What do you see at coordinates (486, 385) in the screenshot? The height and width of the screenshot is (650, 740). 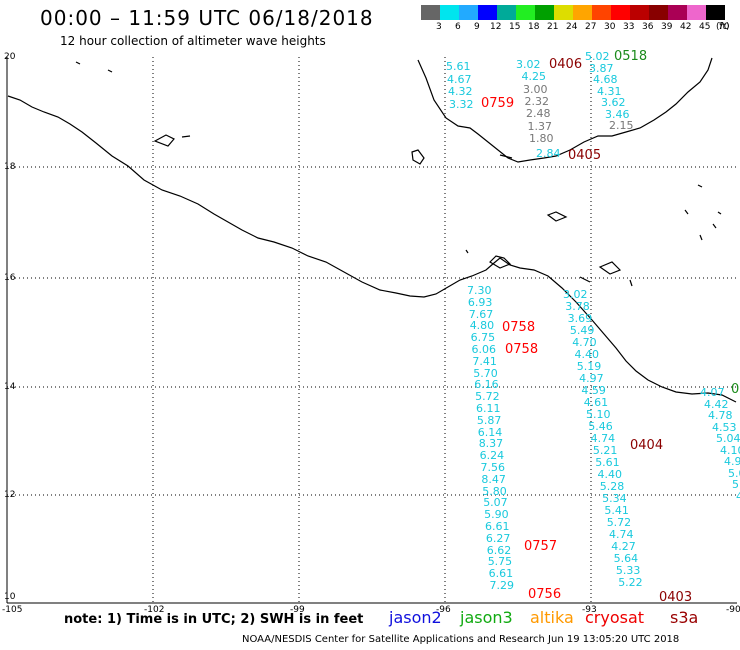 I see `wave-height-value: 6.16` at bounding box center [486, 385].